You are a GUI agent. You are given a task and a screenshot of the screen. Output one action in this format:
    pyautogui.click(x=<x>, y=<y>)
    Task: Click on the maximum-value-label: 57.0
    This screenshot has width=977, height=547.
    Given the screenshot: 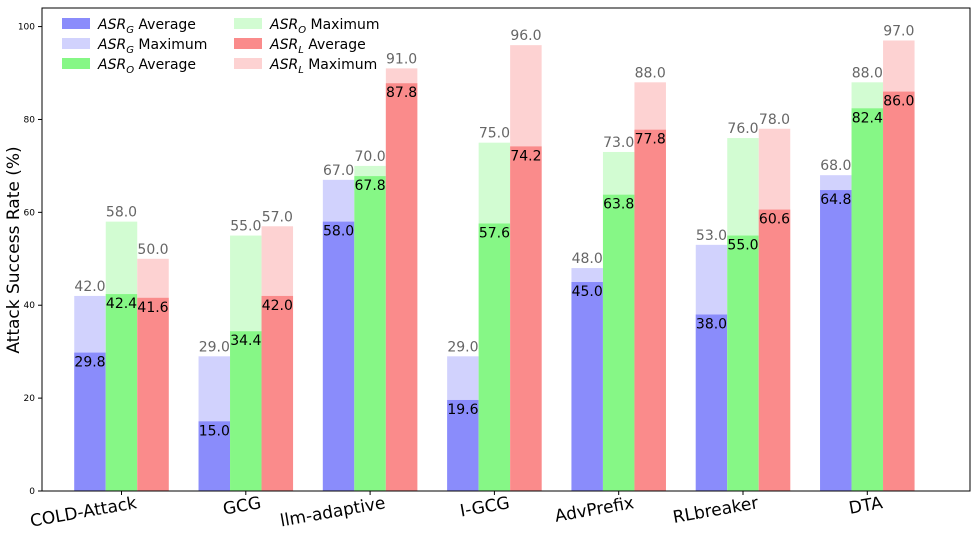 What is the action you would take?
    pyautogui.click(x=277, y=217)
    